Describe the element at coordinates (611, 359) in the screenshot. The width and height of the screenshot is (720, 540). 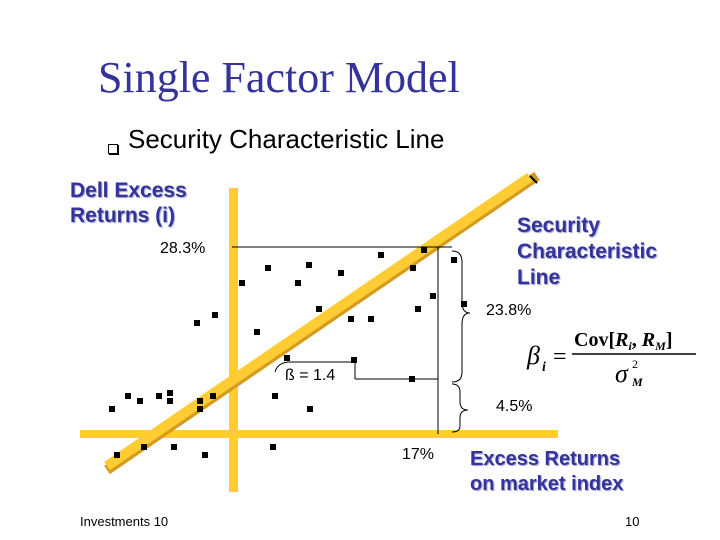
I see `beta-formula: β i = Cov[Ri, RM] σ 2 M` at that location.